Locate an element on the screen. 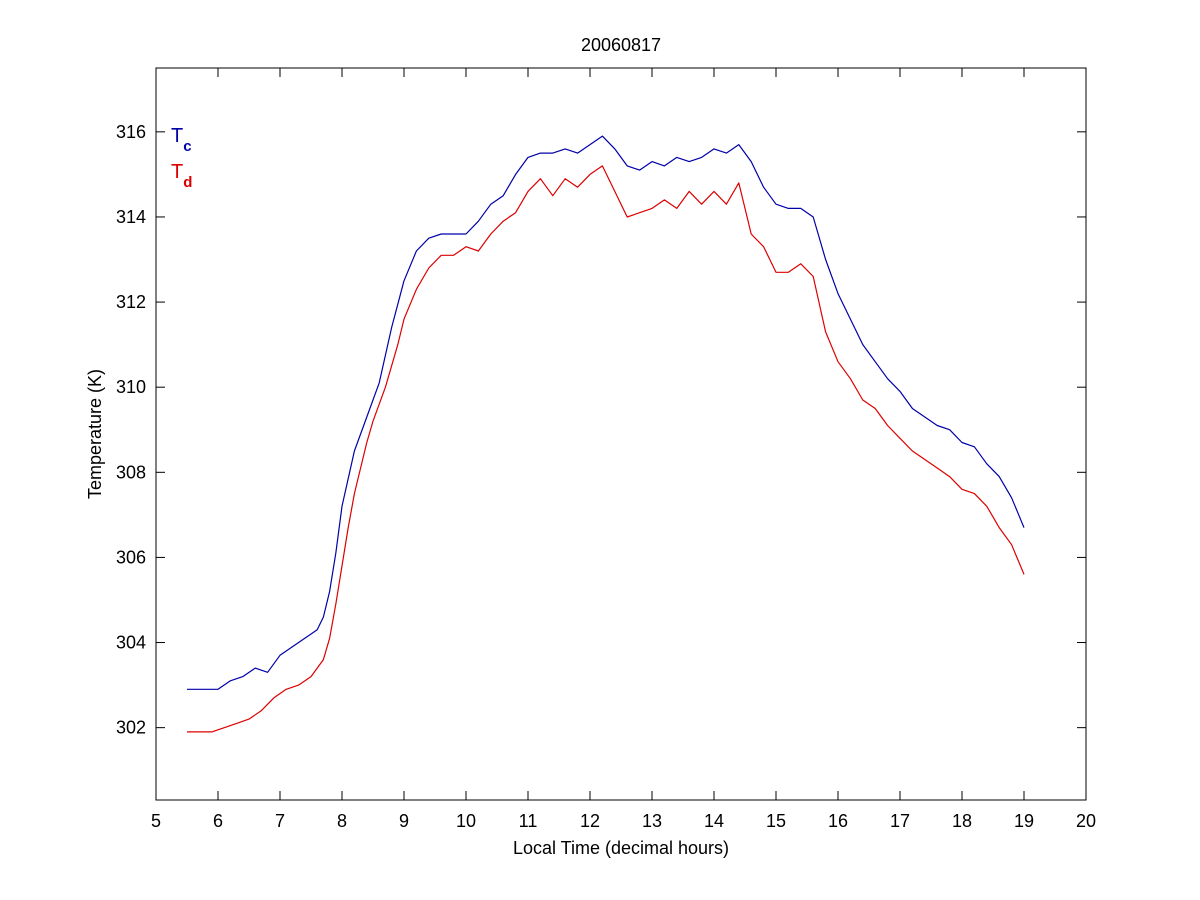 This screenshot has width=1200, height=900. x-tick-label: 10 is located at coordinates (466, 821).